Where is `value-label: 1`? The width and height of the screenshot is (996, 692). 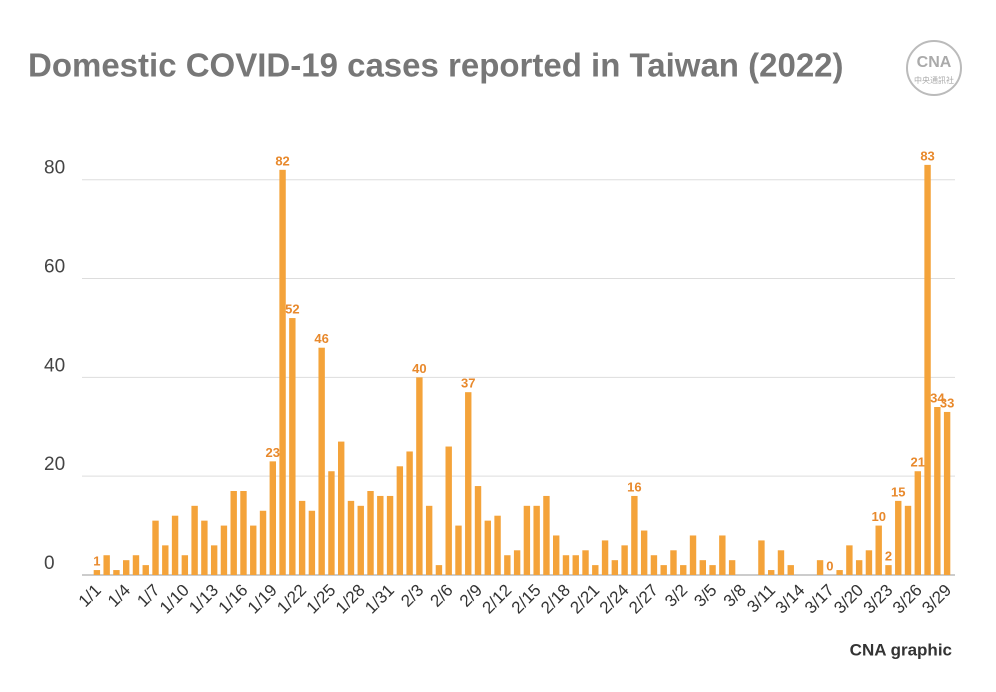 value-label: 1 is located at coordinates (96, 560).